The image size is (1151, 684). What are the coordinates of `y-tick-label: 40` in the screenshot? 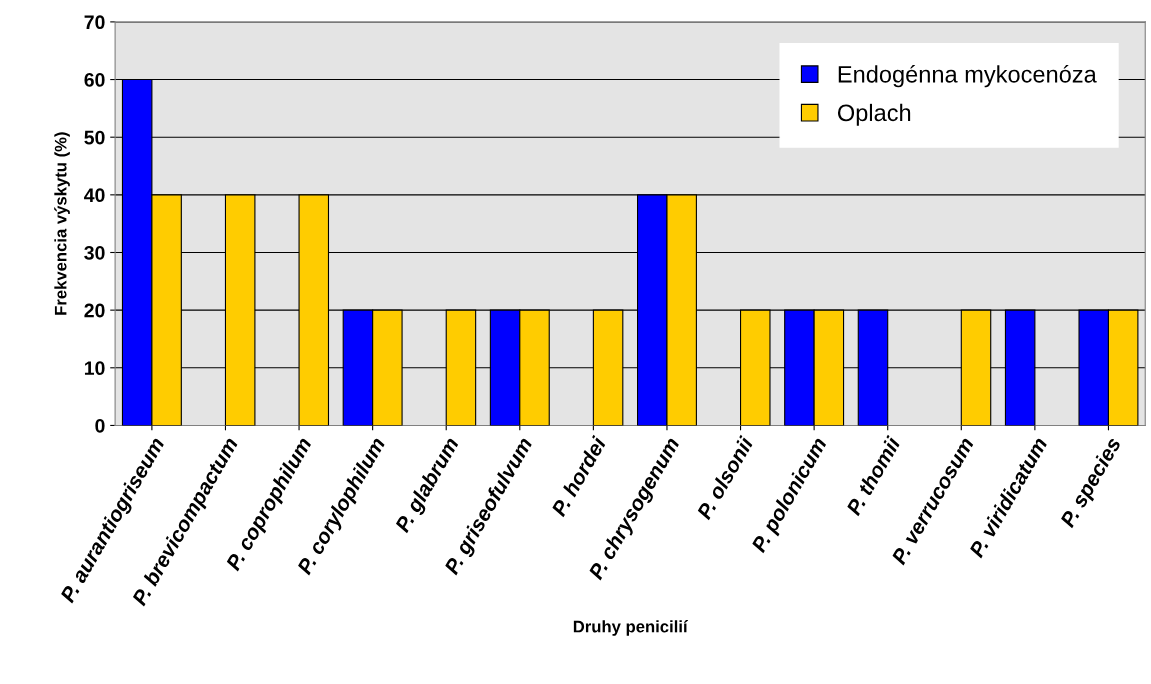 It's located at (94, 195).